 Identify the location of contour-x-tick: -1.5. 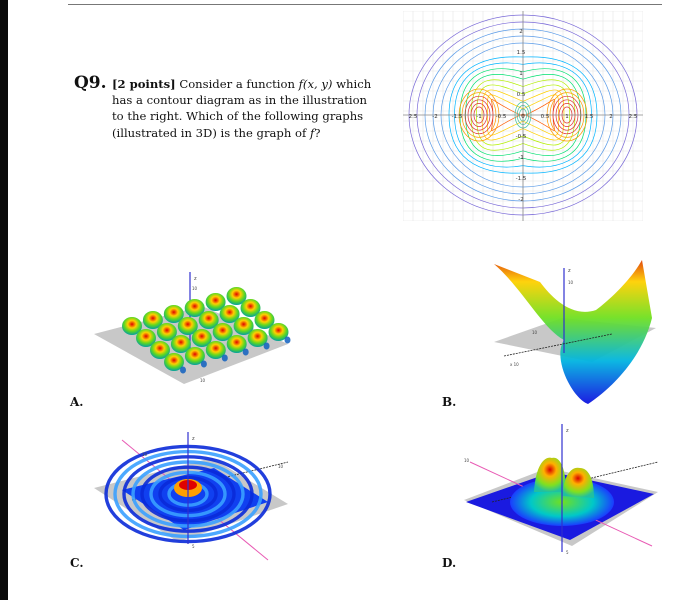
(457, 117).